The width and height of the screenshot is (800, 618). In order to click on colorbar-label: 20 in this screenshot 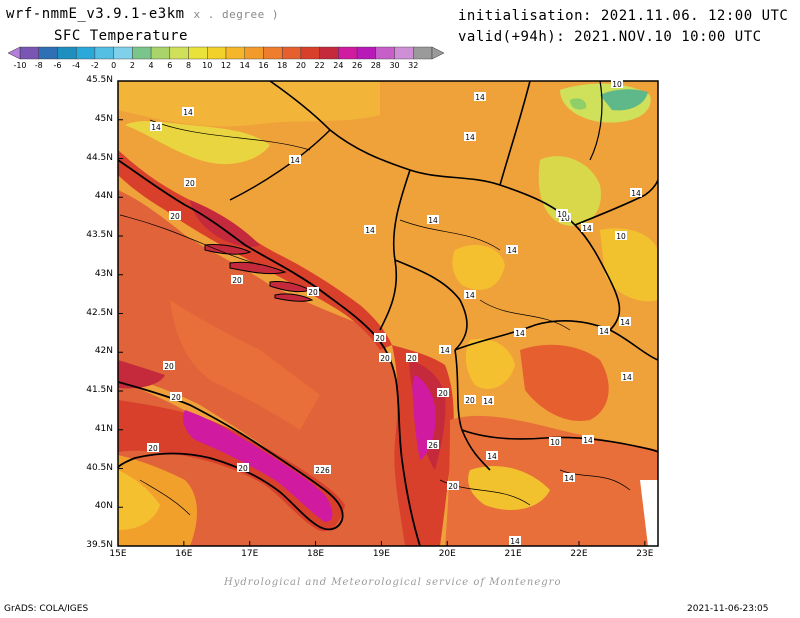, I will do `click(300, 65)`.